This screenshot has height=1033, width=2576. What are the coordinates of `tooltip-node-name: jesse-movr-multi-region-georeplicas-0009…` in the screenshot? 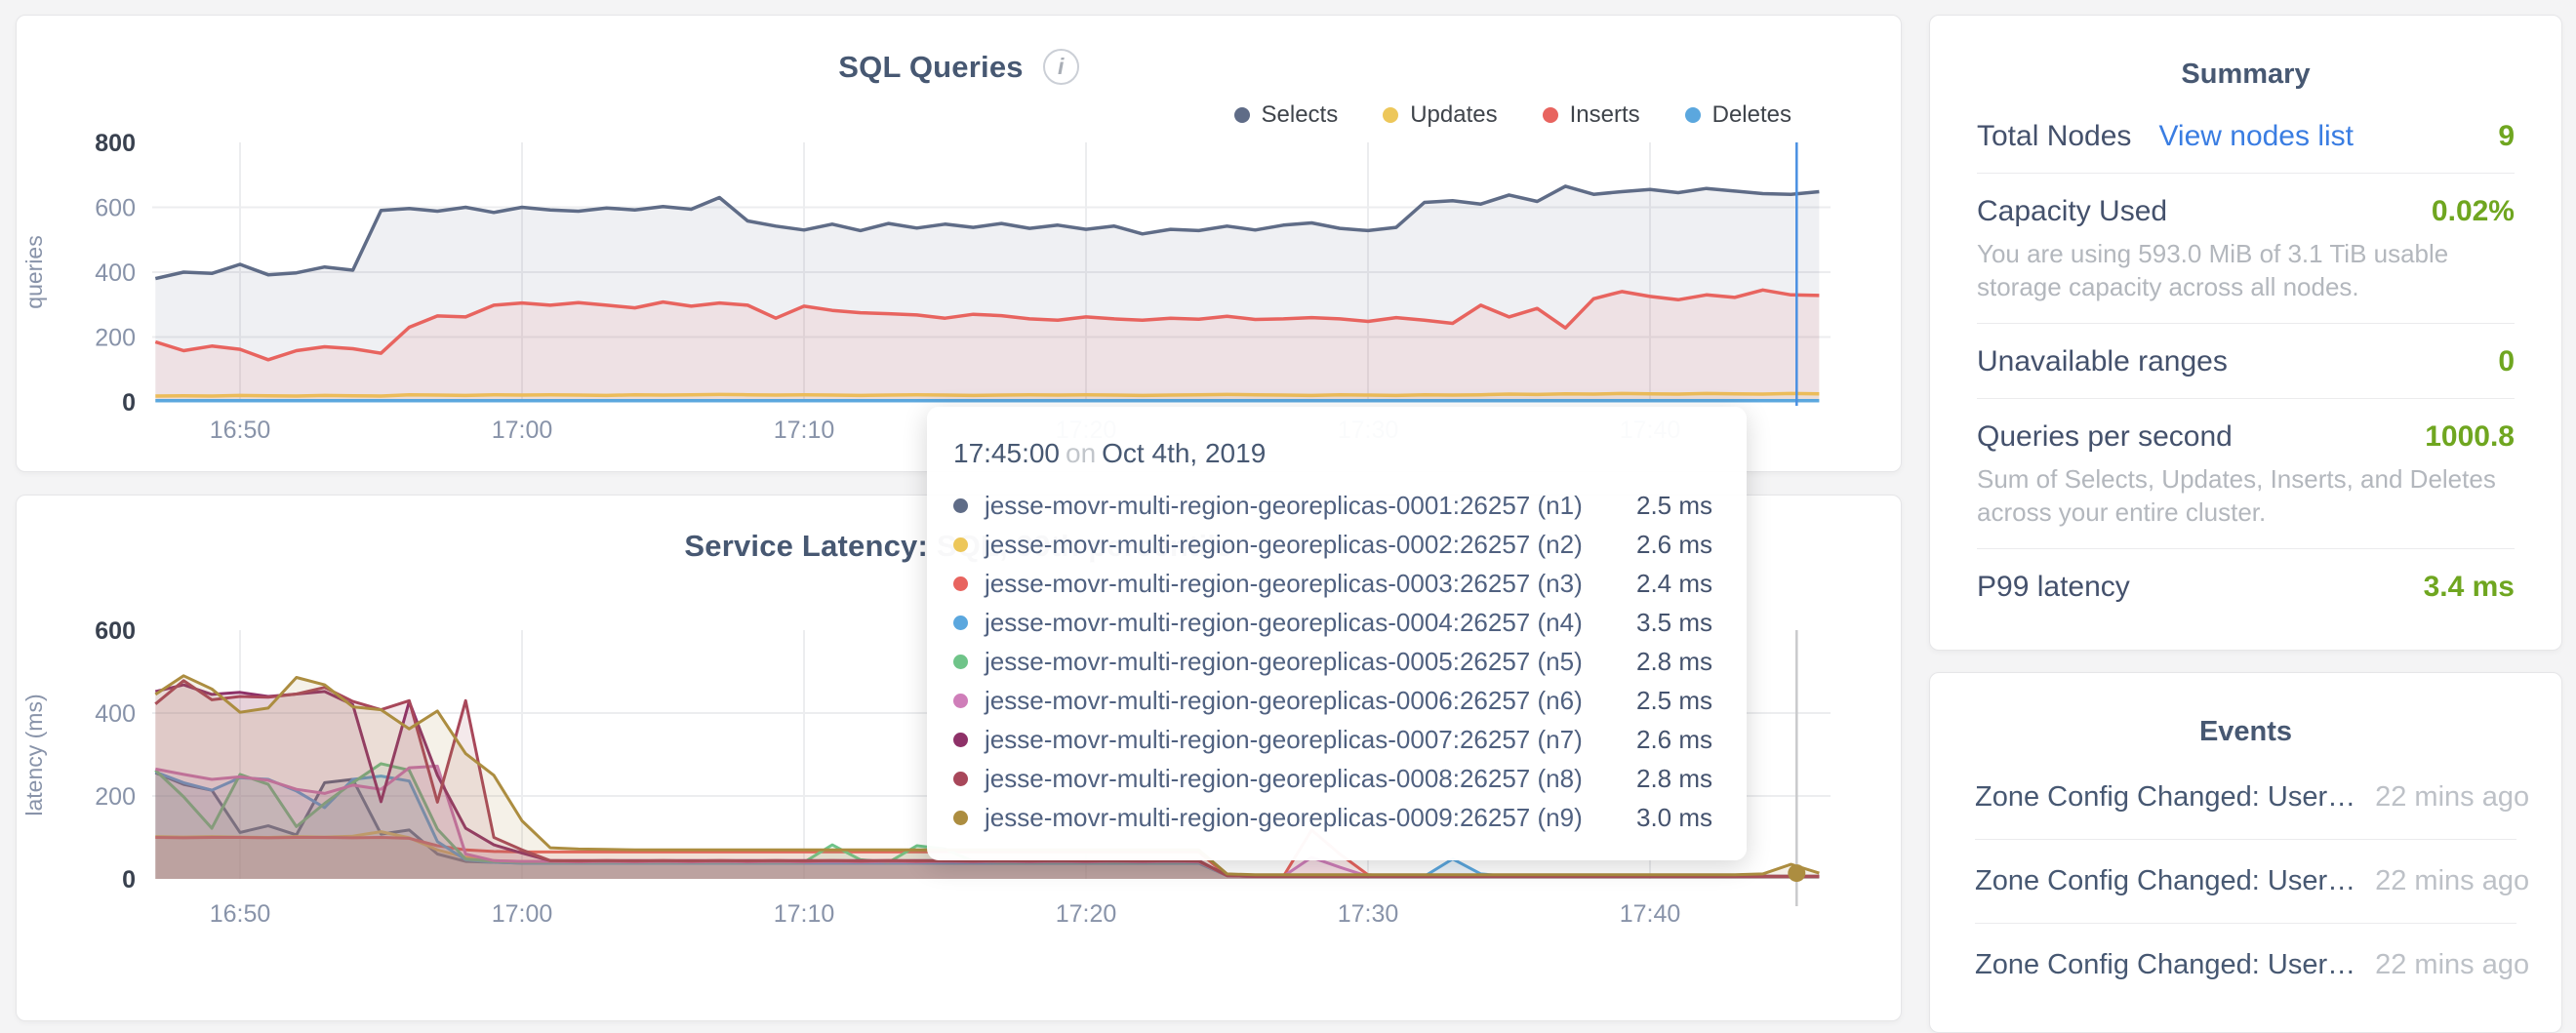 It's located at (1284, 817).